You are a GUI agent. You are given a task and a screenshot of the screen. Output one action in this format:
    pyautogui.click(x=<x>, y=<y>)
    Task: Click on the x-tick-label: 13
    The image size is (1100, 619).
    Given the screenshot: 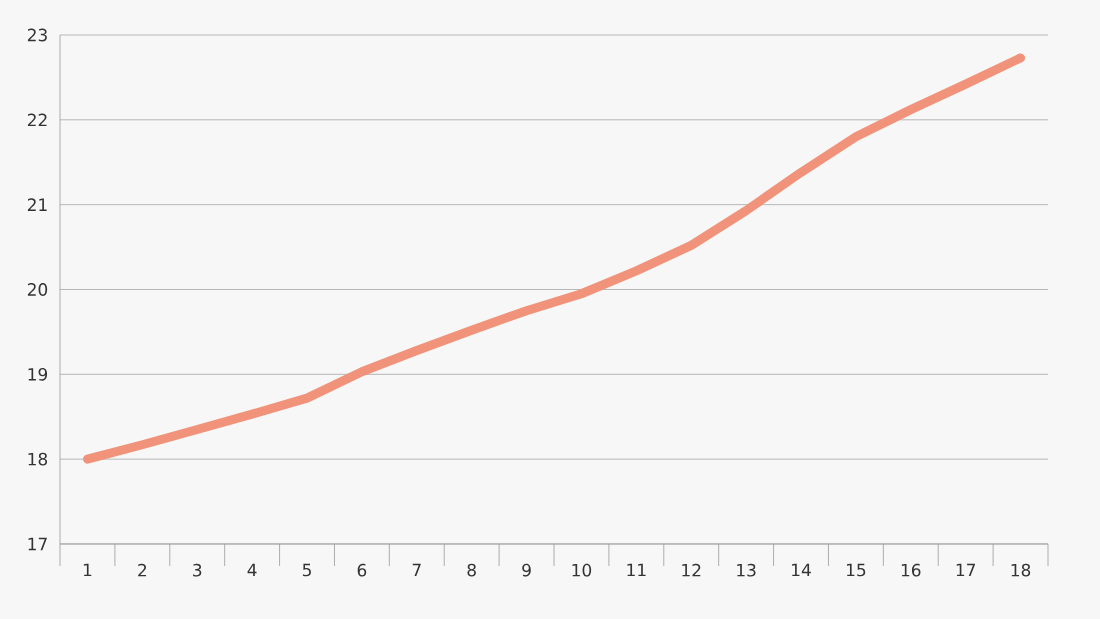 What is the action you would take?
    pyautogui.click(x=746, y=570)
    